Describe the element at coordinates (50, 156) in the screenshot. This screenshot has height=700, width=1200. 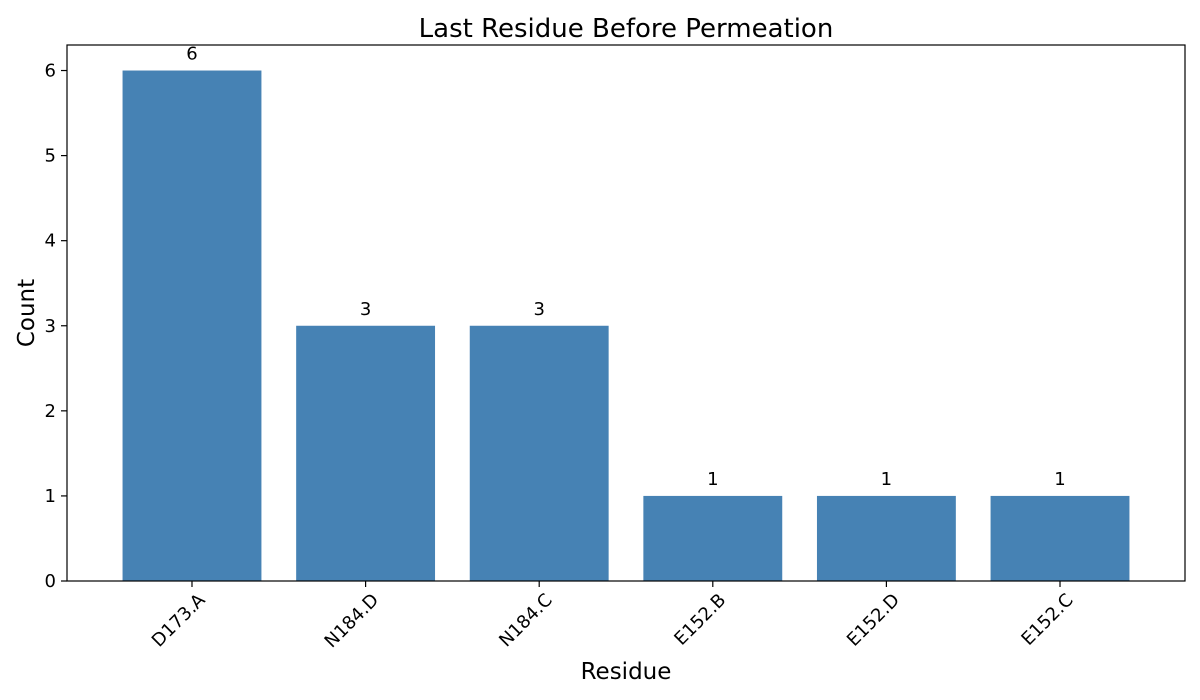
I see `y-tick-label: 5` at that location.